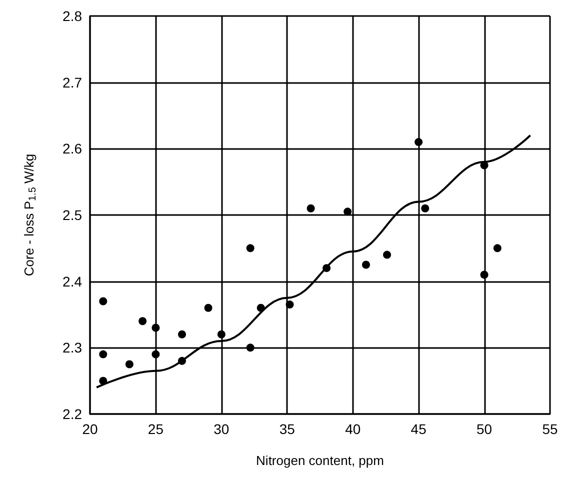 This screenshot has height=488, width=582. I want to click on x-axis-title: Nitrogen content, ppm, so click(320, 460).